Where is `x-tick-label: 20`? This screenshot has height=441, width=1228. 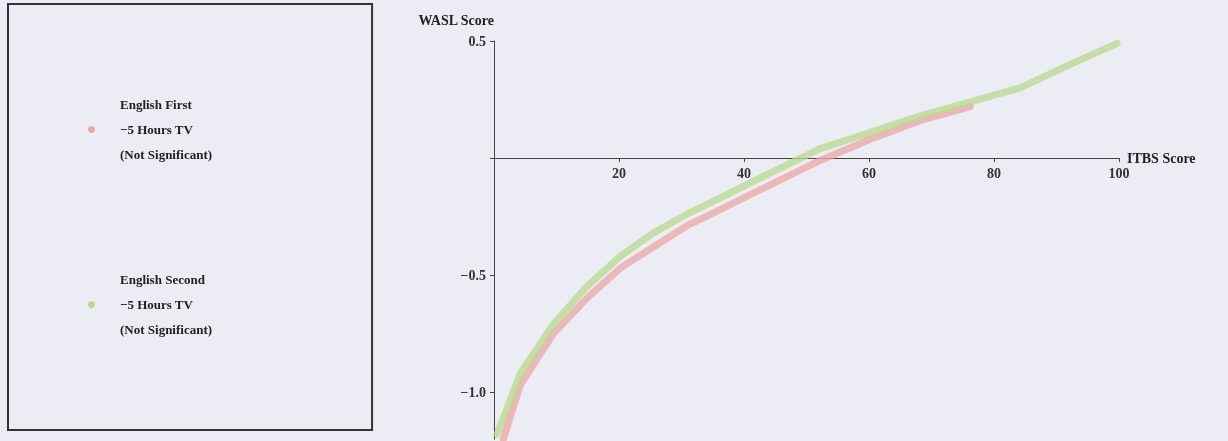
x-tick-label: 20 is located at coordinates (619, 173).